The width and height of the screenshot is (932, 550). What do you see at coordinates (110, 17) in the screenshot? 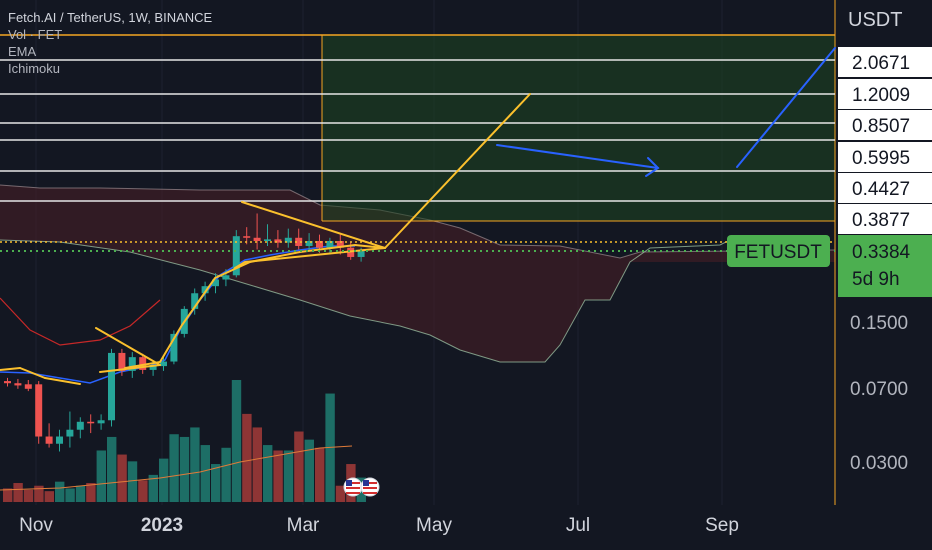
I see `chart-title: Fetch.AI / TetherUS, 1W, BINANCE` at bounding box center [110, 17].